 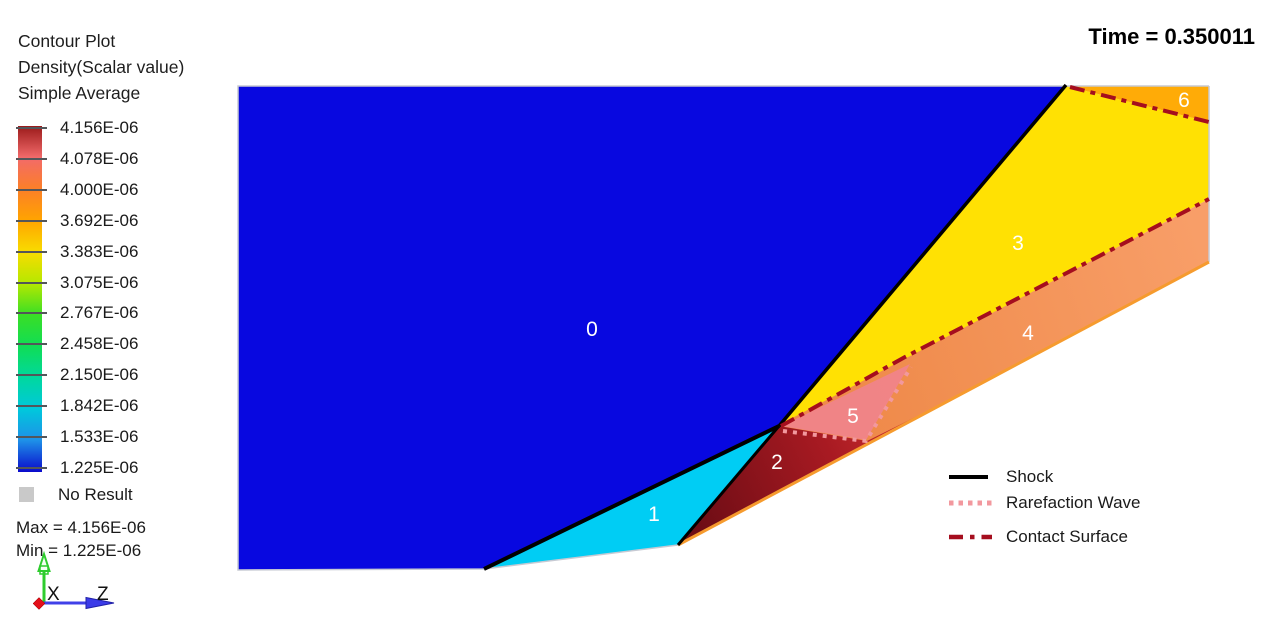 What do you see at coordinates (73, 580) in the screenshot?
I see `axis-triad: X Z` at bounding box center [73, 580].